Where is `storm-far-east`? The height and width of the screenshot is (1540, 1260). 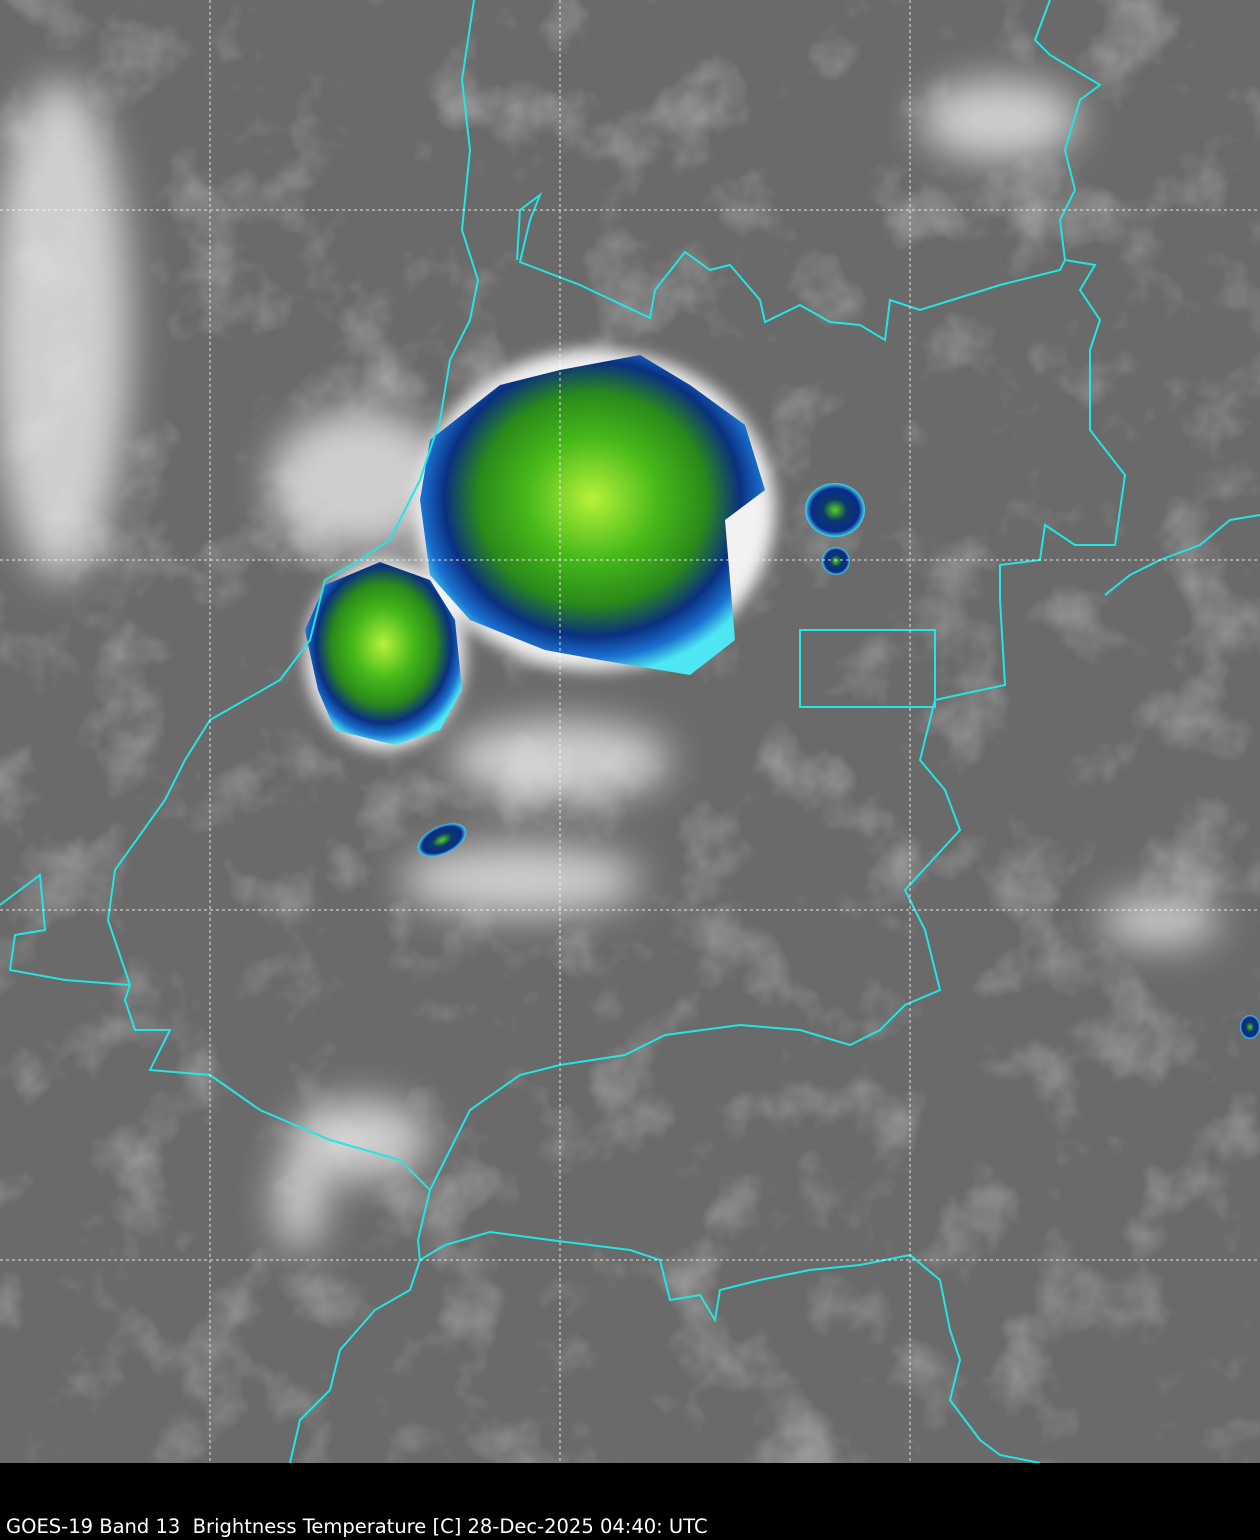 storm-far-east is located at coordinates (1250, 1027).